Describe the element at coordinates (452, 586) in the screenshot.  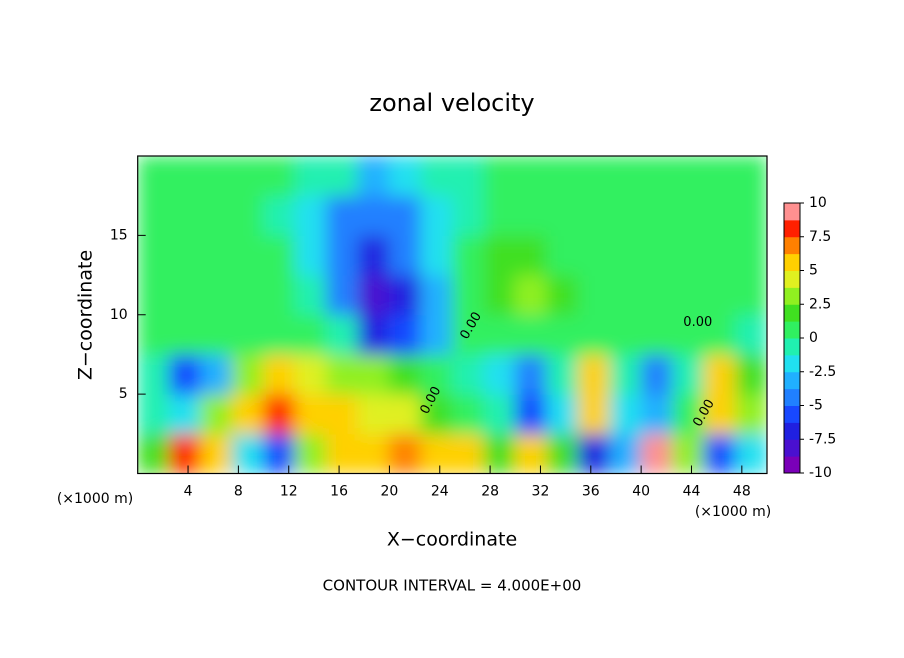
I see `footer-note: CONTOUR INTERVAL = 4.000E+00` at that location.